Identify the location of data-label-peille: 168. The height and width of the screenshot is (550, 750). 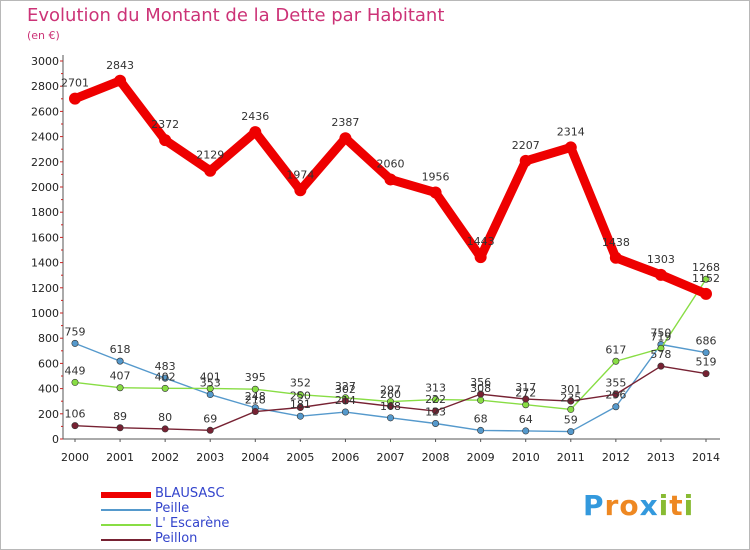
(390, 406).